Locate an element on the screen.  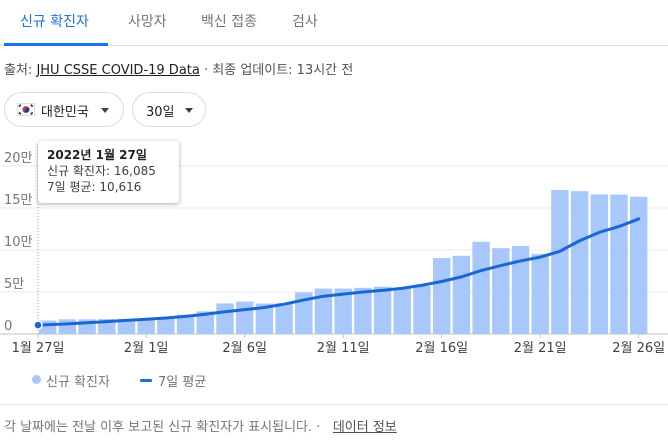
x-tick-label: 2월 11일 is located at coordinates (343, 348).